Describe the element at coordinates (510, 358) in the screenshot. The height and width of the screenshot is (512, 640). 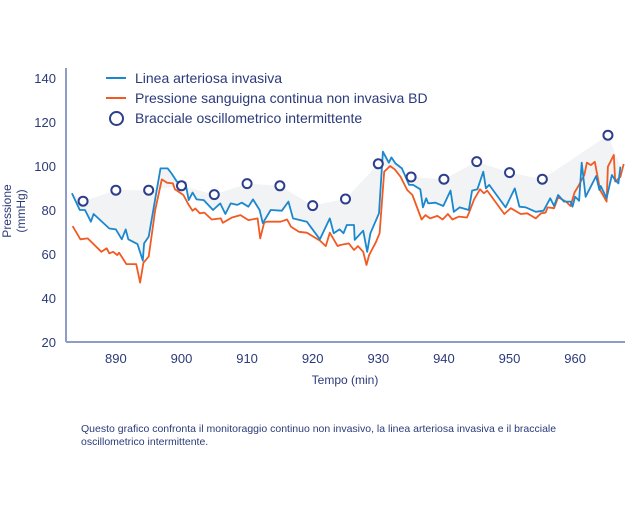
I see `x-tick-label: 950` at that location.